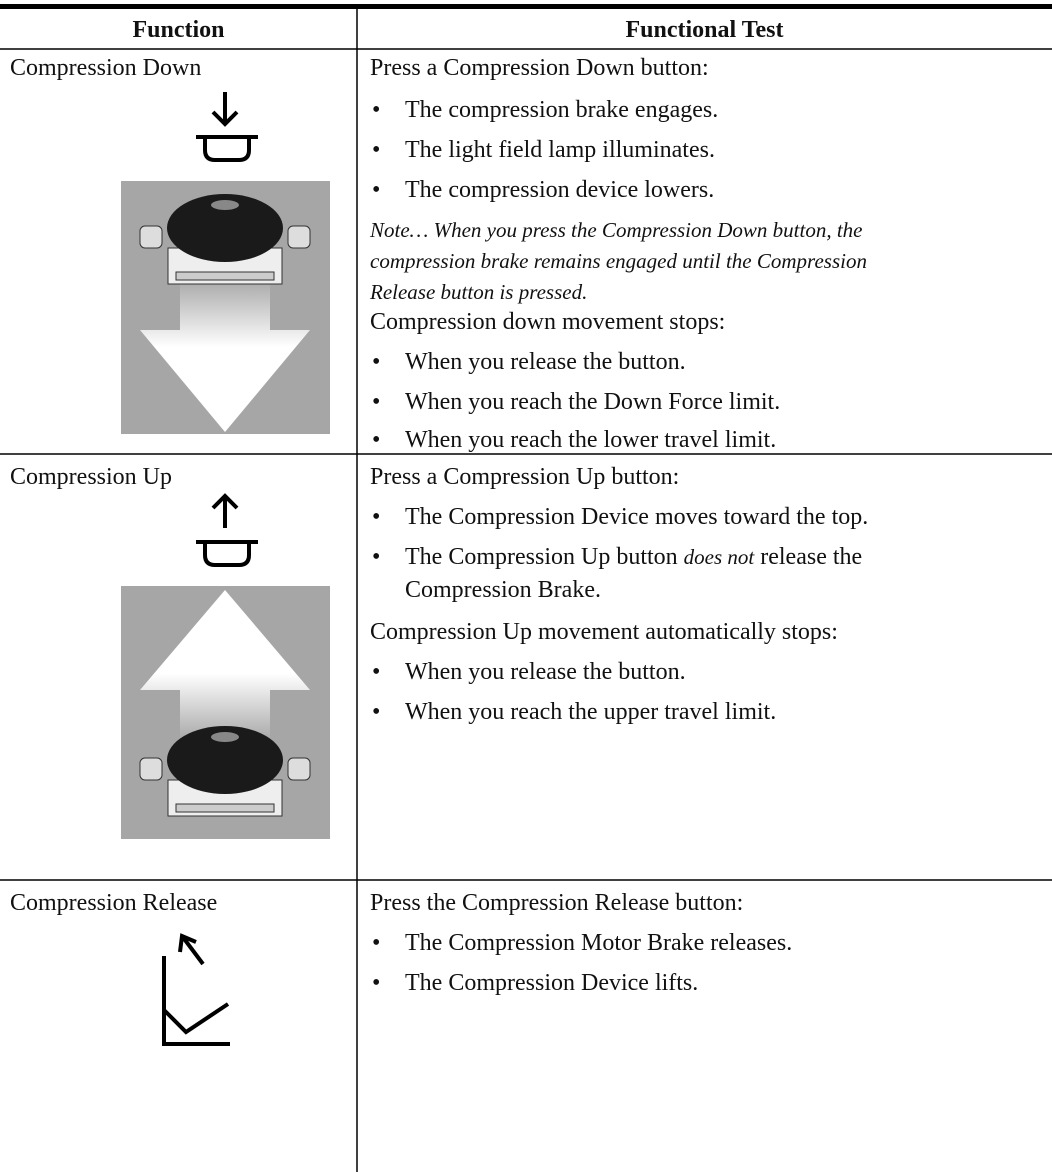 Image resolution: width=1052 pixels, height=1172 pixels. What do you see at coordinates (719, 557) in the screenshot?
I see `step-emphasis: does not` at bounding box center [719, 557].